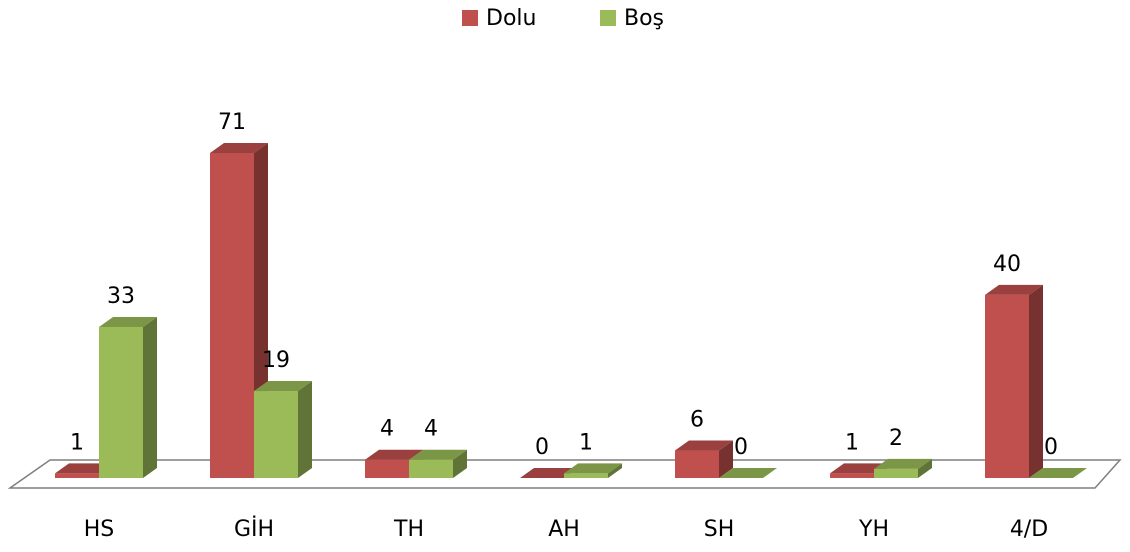 This screenshot has height=552, width=1130. Describe the element at coordinates (873, 529) in the screenshot. I see `x-tick-label: YH` at that location.